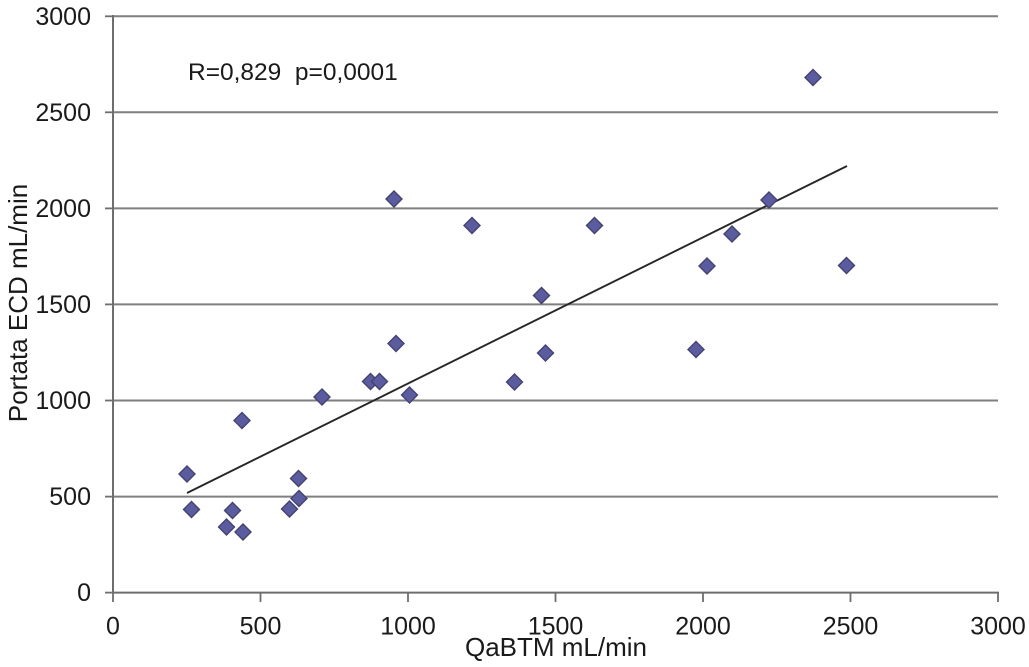  Describe the element at coordinates (293, 72) in the screenshot. I see `svg-text: R=0,829 p=0,0001` at that location.